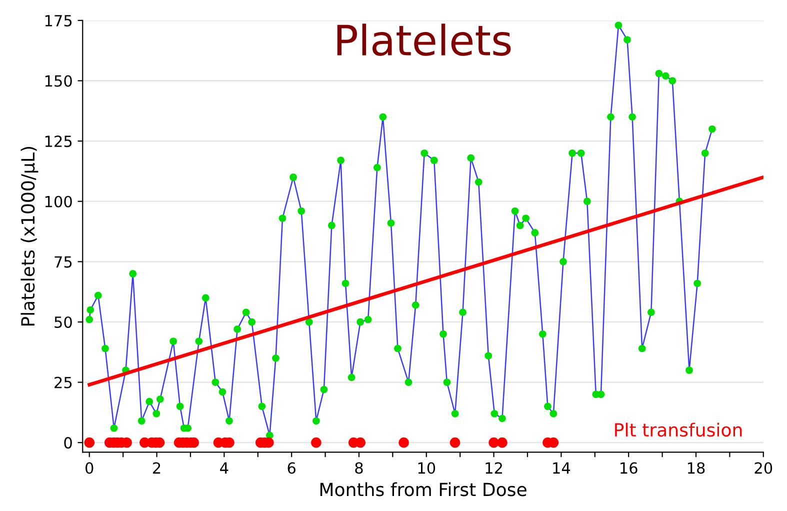 This screenshot has width=787, height=511. I want to click on text: Plt transfusion, so click(678, 429).